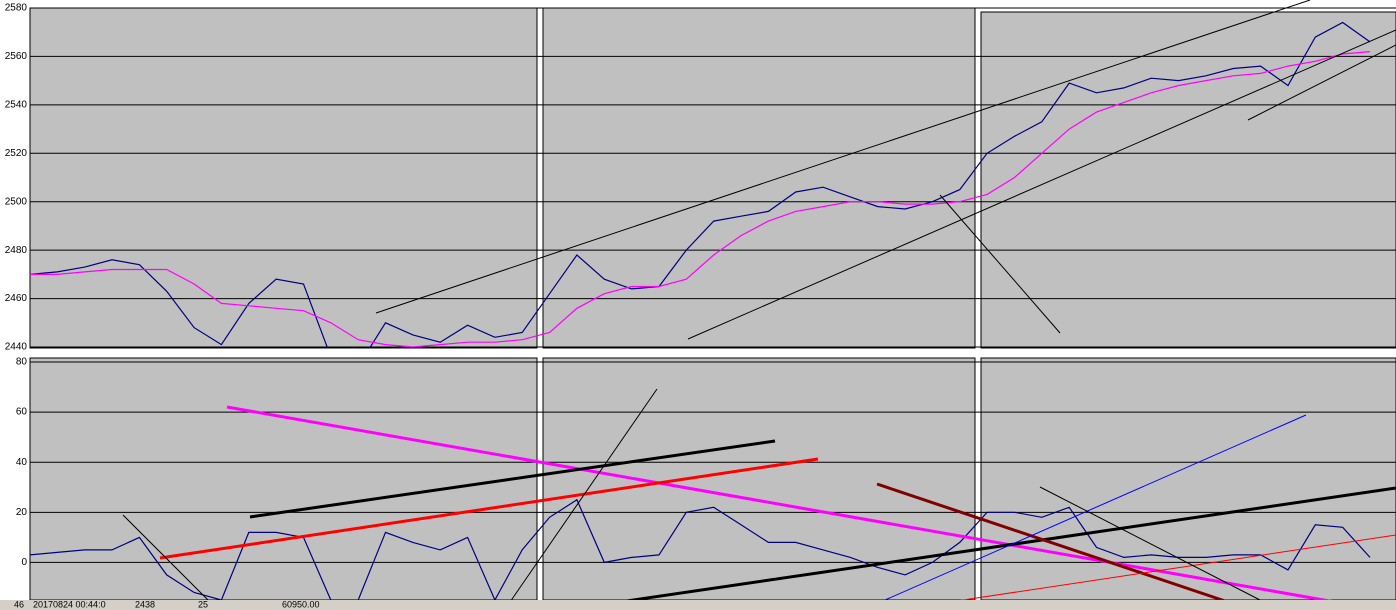 This screenshot has width=1396, height=610. Describe the element at coordinates (16, 201) in the screenshot. I see `y-tick-label: 2500` at that location.